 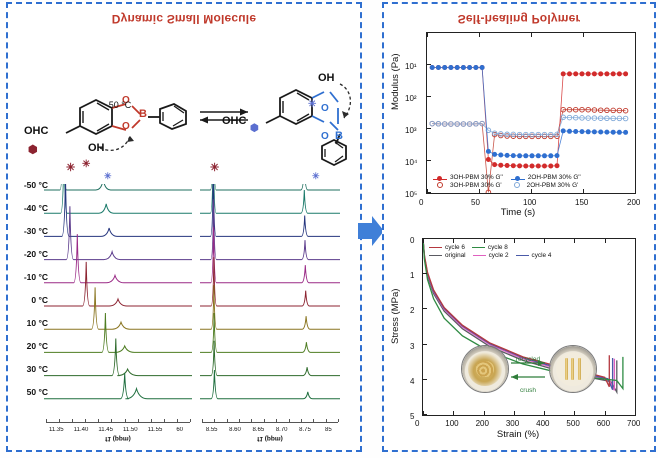 What do you see at coordinates (482, 423) in the screenshot?
I see `stress-xtick: 200` at bounding box center [482, 423].